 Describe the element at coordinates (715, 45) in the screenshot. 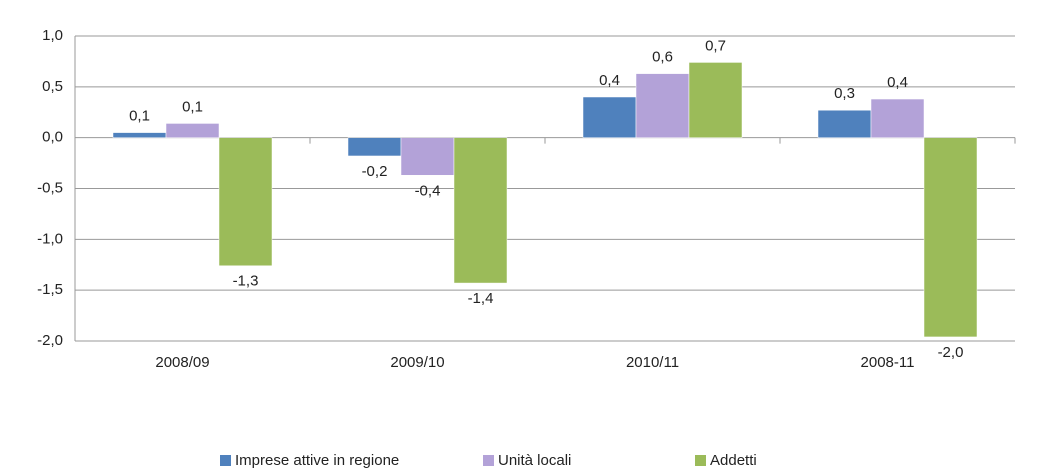

I see `data-label: 0,7` at that location.